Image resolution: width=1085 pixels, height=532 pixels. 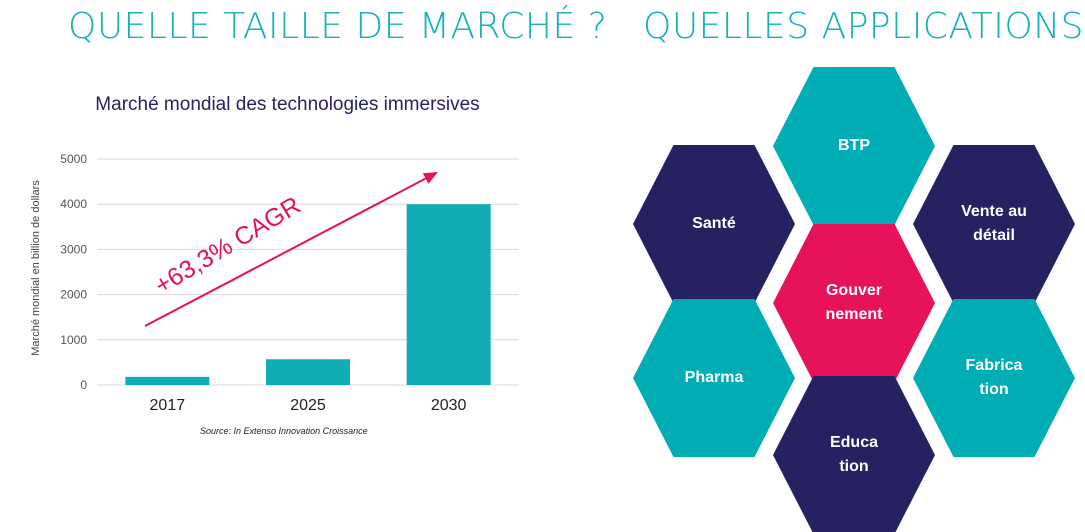 What do you see at coordinates (308, 372) in the screenshot?
I see `bar-2025` at bounding box center [308, 372].